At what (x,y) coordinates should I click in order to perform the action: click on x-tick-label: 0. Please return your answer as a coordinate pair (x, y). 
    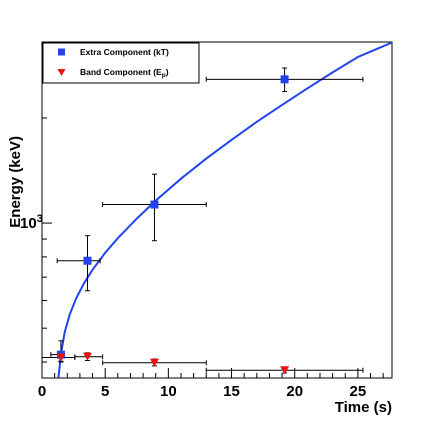
    Looking at the image, I should click on (42, 391).